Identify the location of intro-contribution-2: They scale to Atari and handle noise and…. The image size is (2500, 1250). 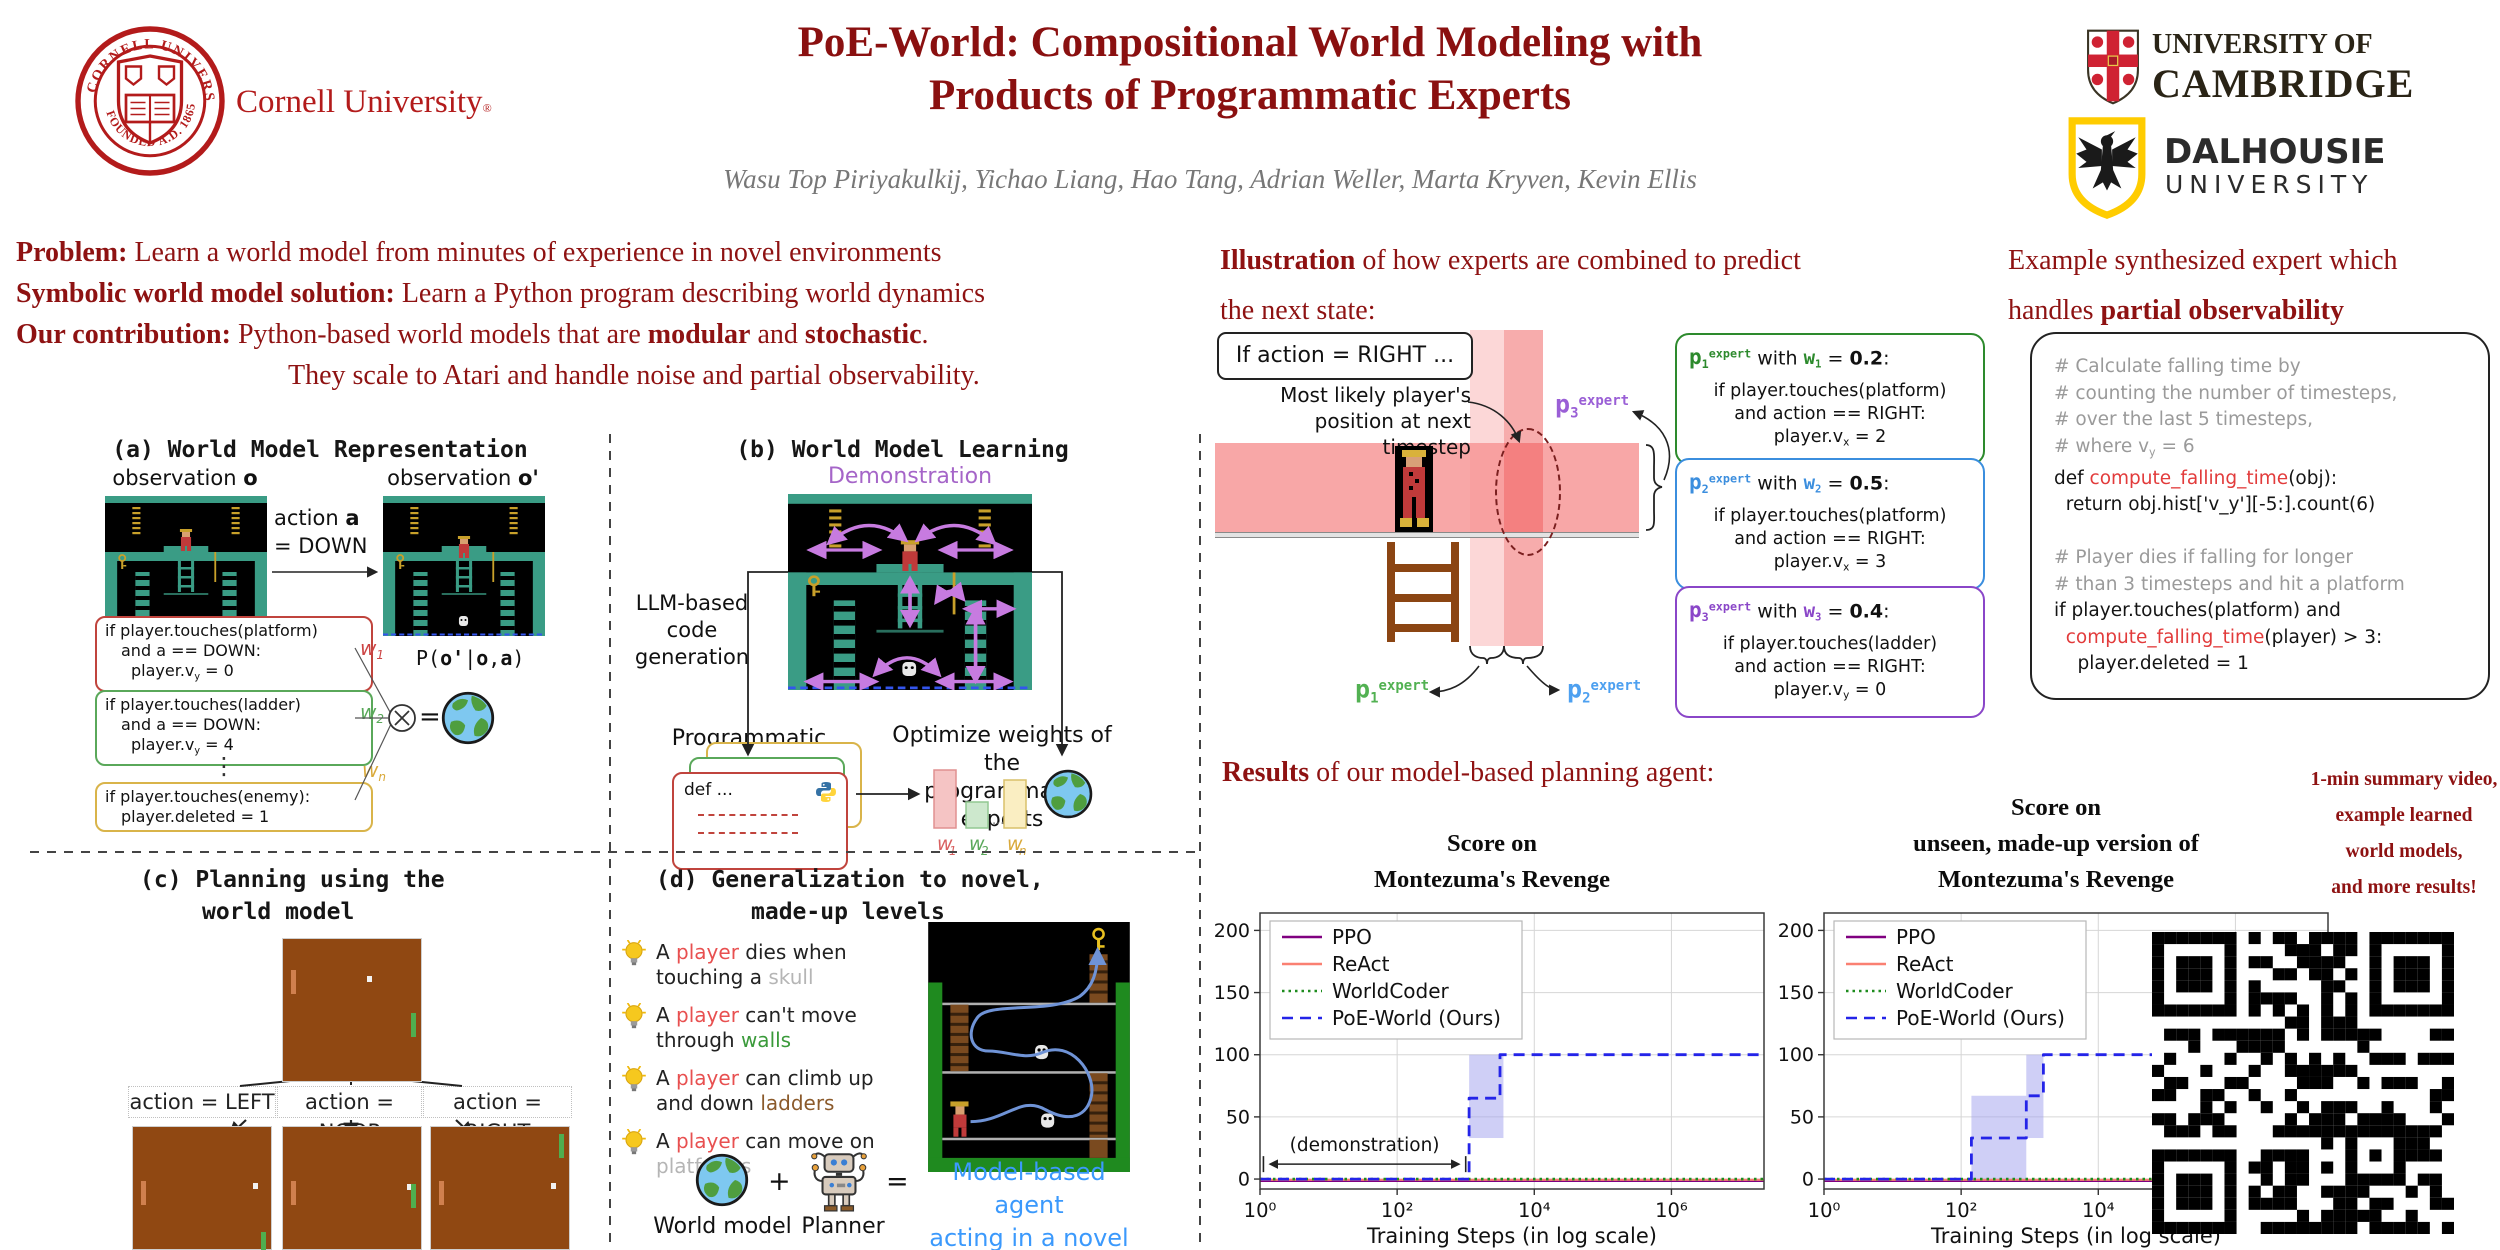
(634, 375).